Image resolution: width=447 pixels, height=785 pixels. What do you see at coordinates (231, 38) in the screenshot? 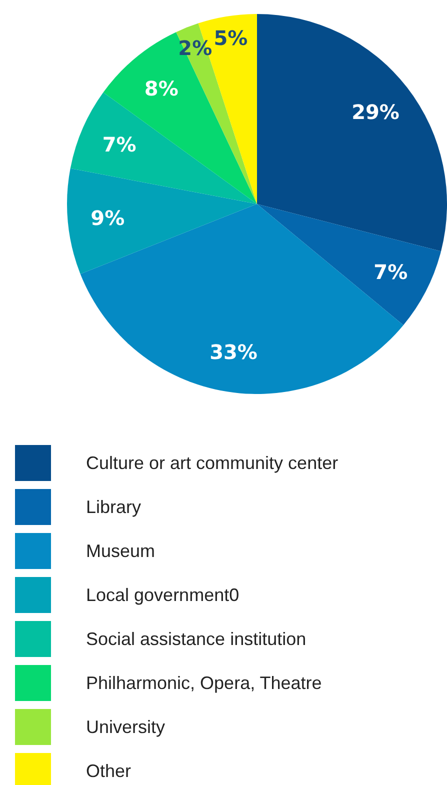
I see `data-label: 5%` at bounding box center [231, 38].